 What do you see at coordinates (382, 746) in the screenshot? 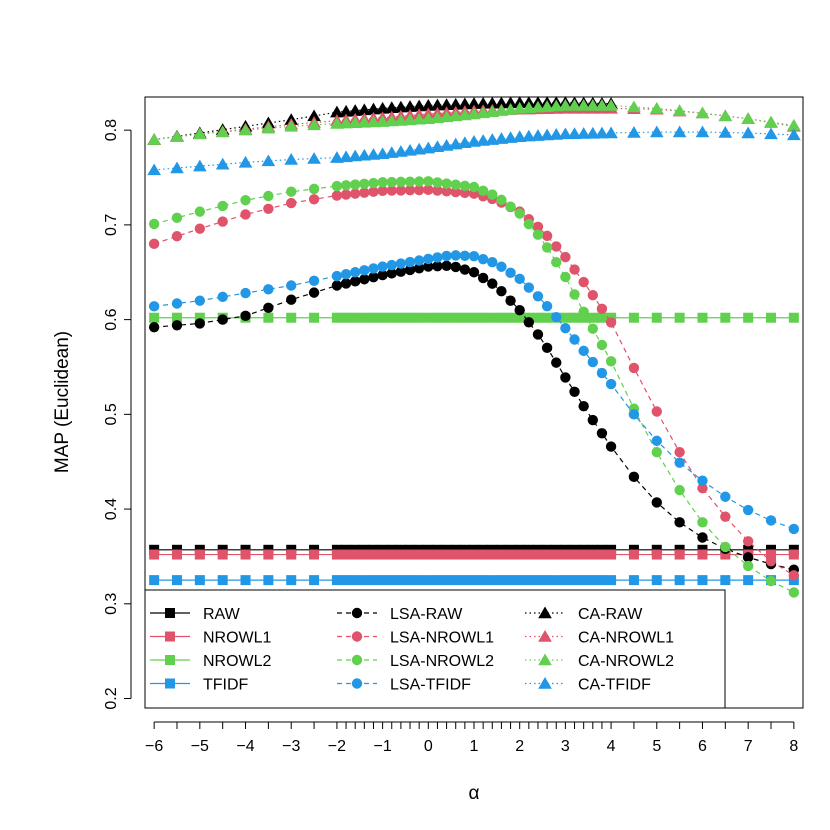
I see `x-tick-label: −1` at bounding box center [382, 746].